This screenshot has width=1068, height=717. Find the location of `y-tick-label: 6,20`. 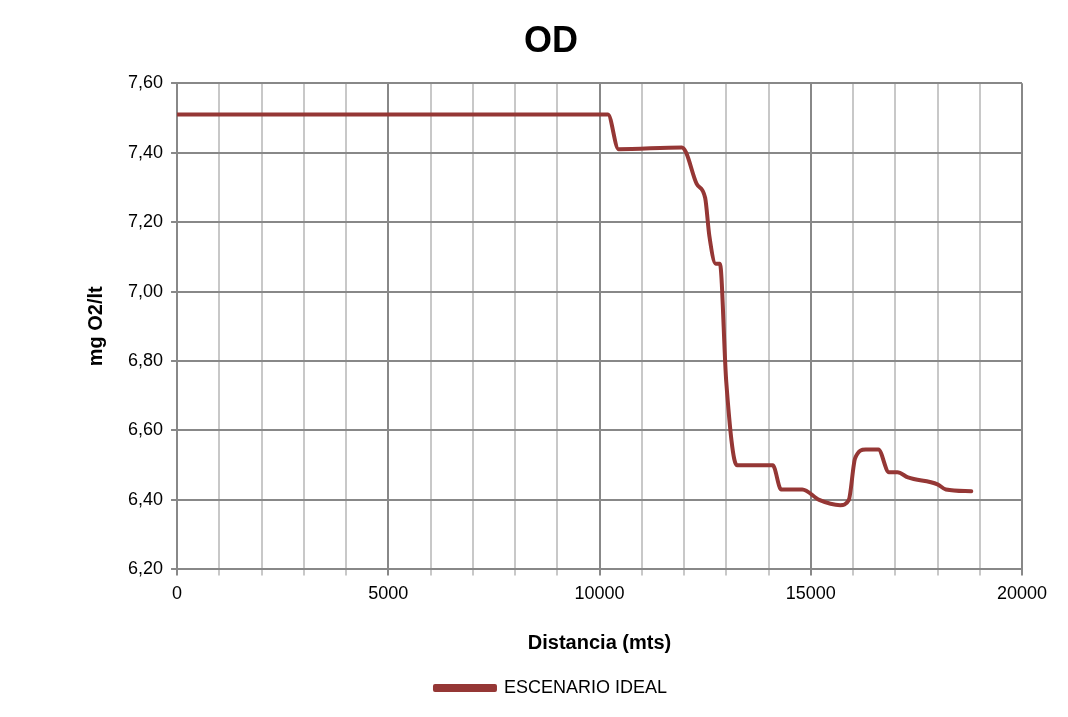

y-tick-label: 6,20 is located at coordinates (145, 568).